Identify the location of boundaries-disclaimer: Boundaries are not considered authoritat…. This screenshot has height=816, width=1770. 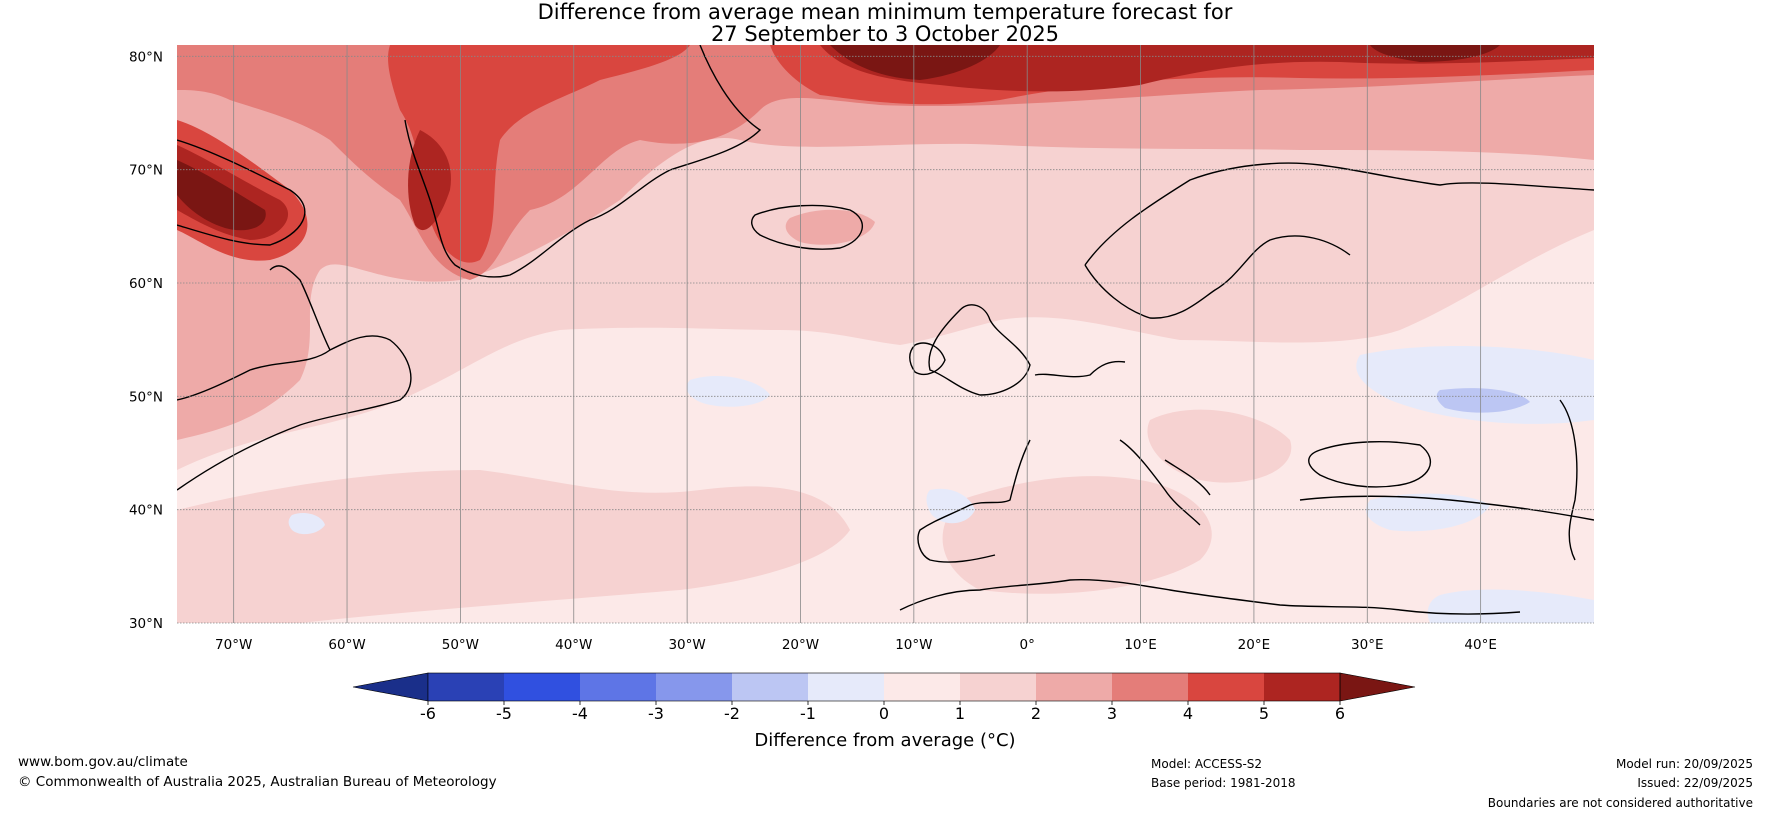
(1620, 803).